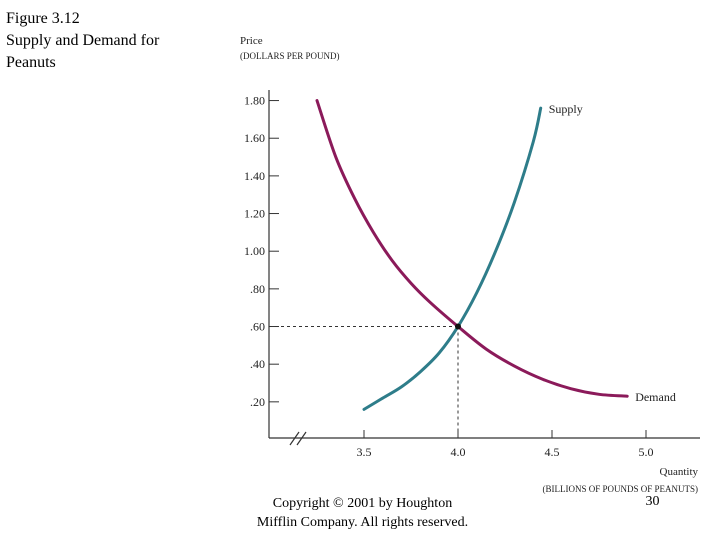 This screenshot has height=540, width=720. What do you see at coordinates (43, 18) in the screenshot?
I see `figure-number: Figure 3.12` at bounding box center [43, 18].